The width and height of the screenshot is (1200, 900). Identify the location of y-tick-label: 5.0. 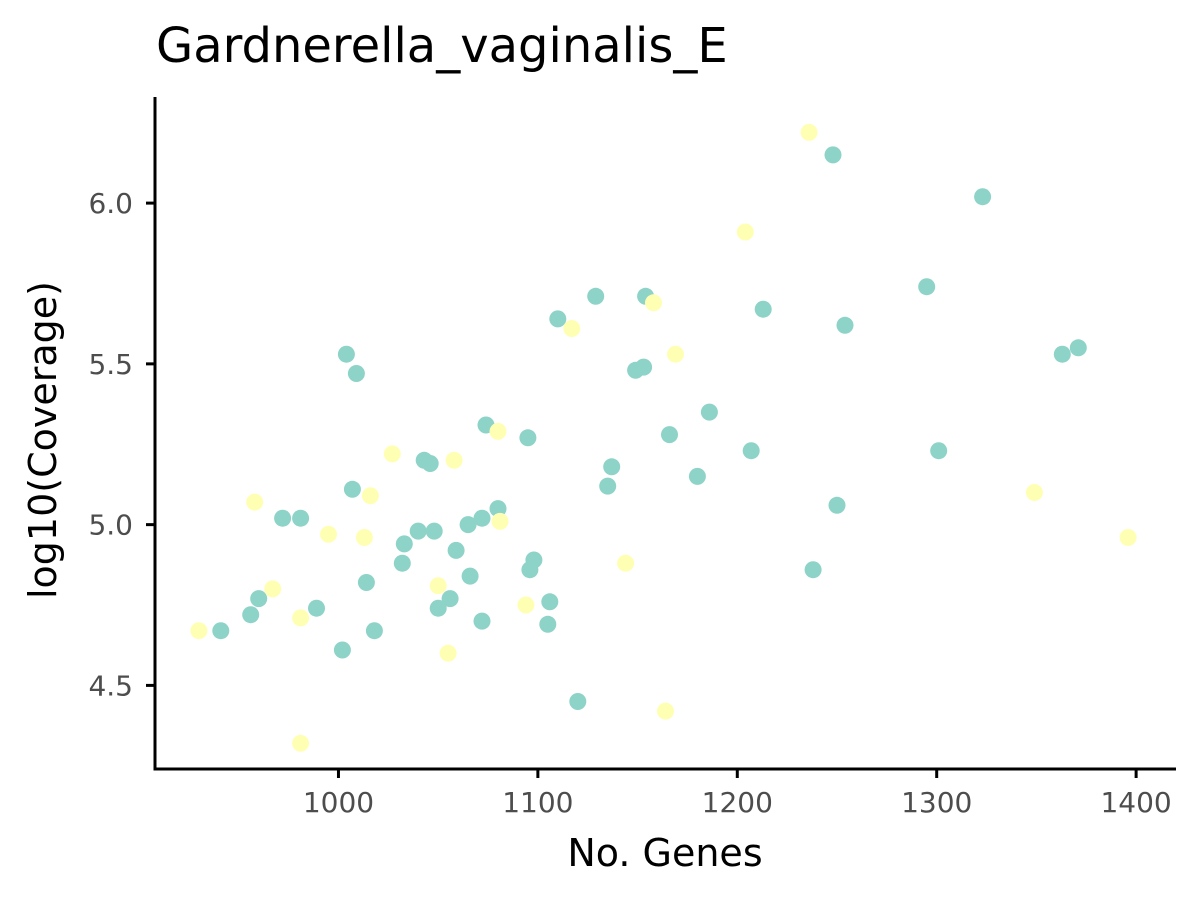
(110, 525).